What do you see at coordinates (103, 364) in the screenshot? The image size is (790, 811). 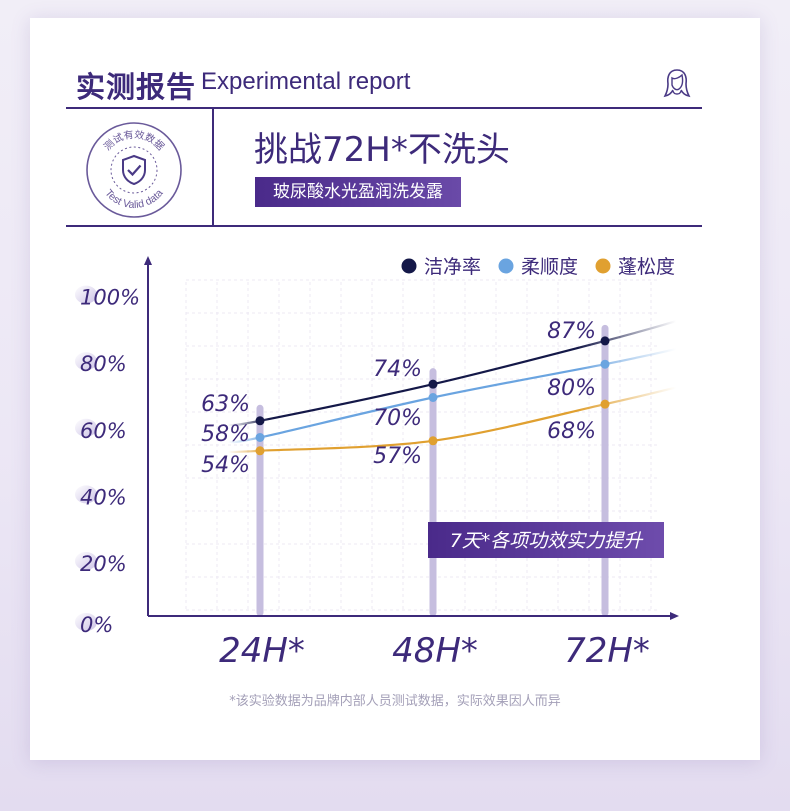 I see `y-tick-label: 80%` at bounding box center [103, 364].